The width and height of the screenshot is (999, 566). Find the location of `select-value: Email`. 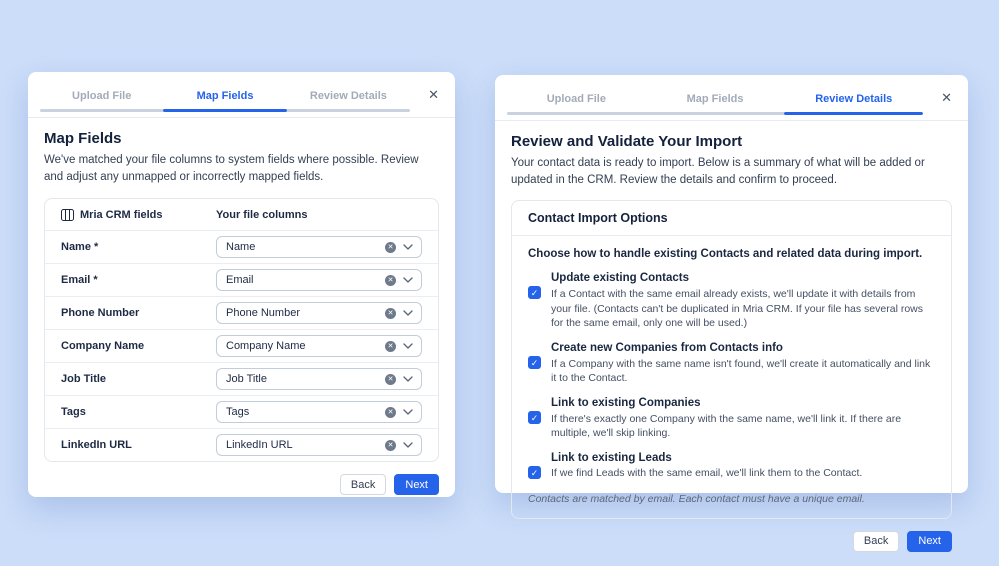

select-value: Email is located at coordinates (240, 280).